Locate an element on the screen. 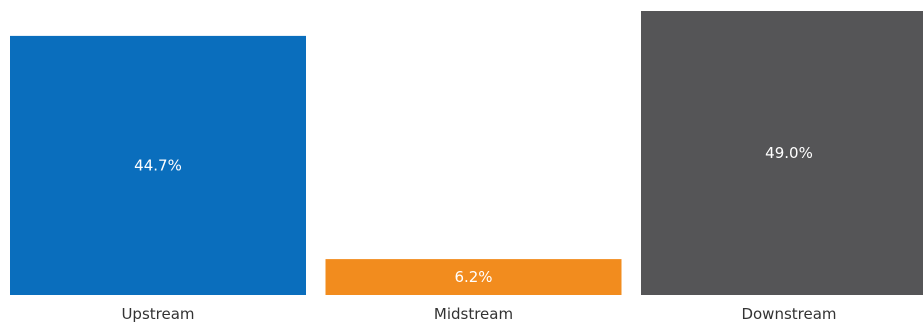 The image size is (923, 326). bar-value-label-upstream: 44.7% is located at coordinates (158, 166).